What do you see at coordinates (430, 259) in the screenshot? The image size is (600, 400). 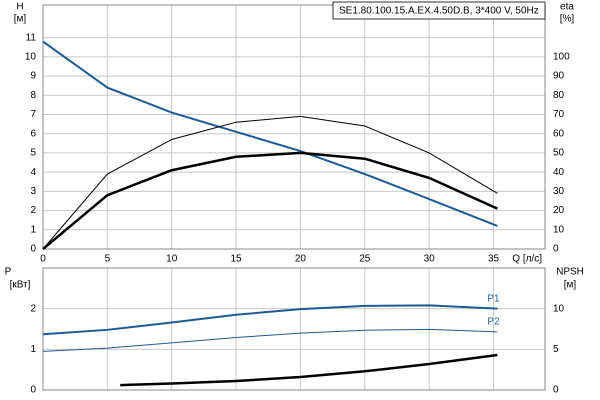 I see `x-tick-label: 30` at bounding box center [430, 259].